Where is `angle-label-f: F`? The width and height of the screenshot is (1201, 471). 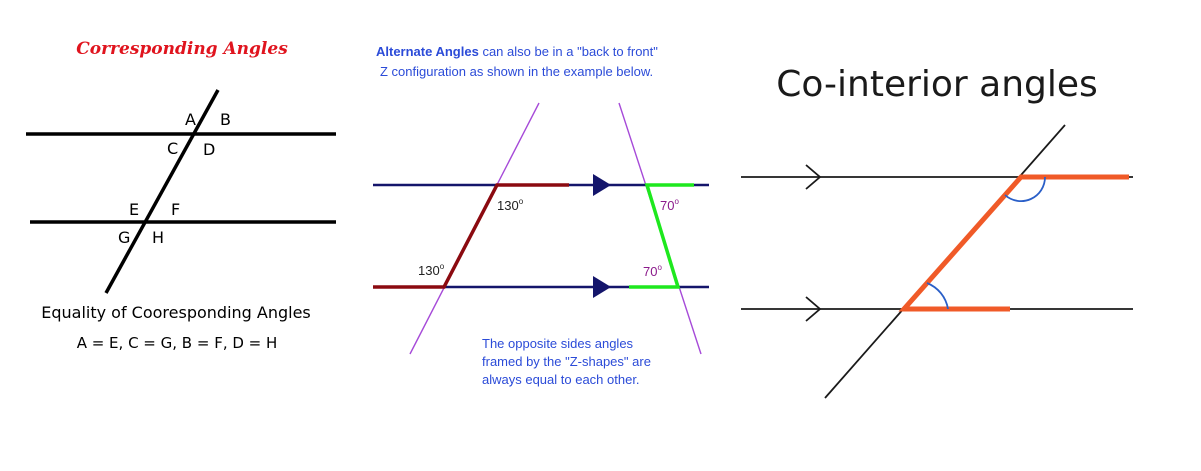 angle-label-f: F is located at coordinates (175, 209).